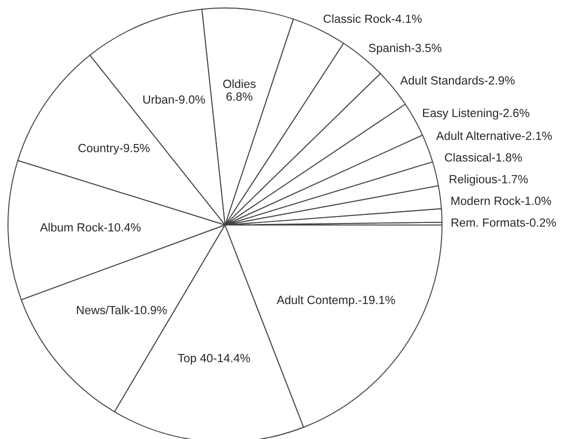  What do you see at coordinates (494, 135) in the screenshot?
I see `slice-label: Adult Alternative-2.1%` at bounding box center [494, 135].